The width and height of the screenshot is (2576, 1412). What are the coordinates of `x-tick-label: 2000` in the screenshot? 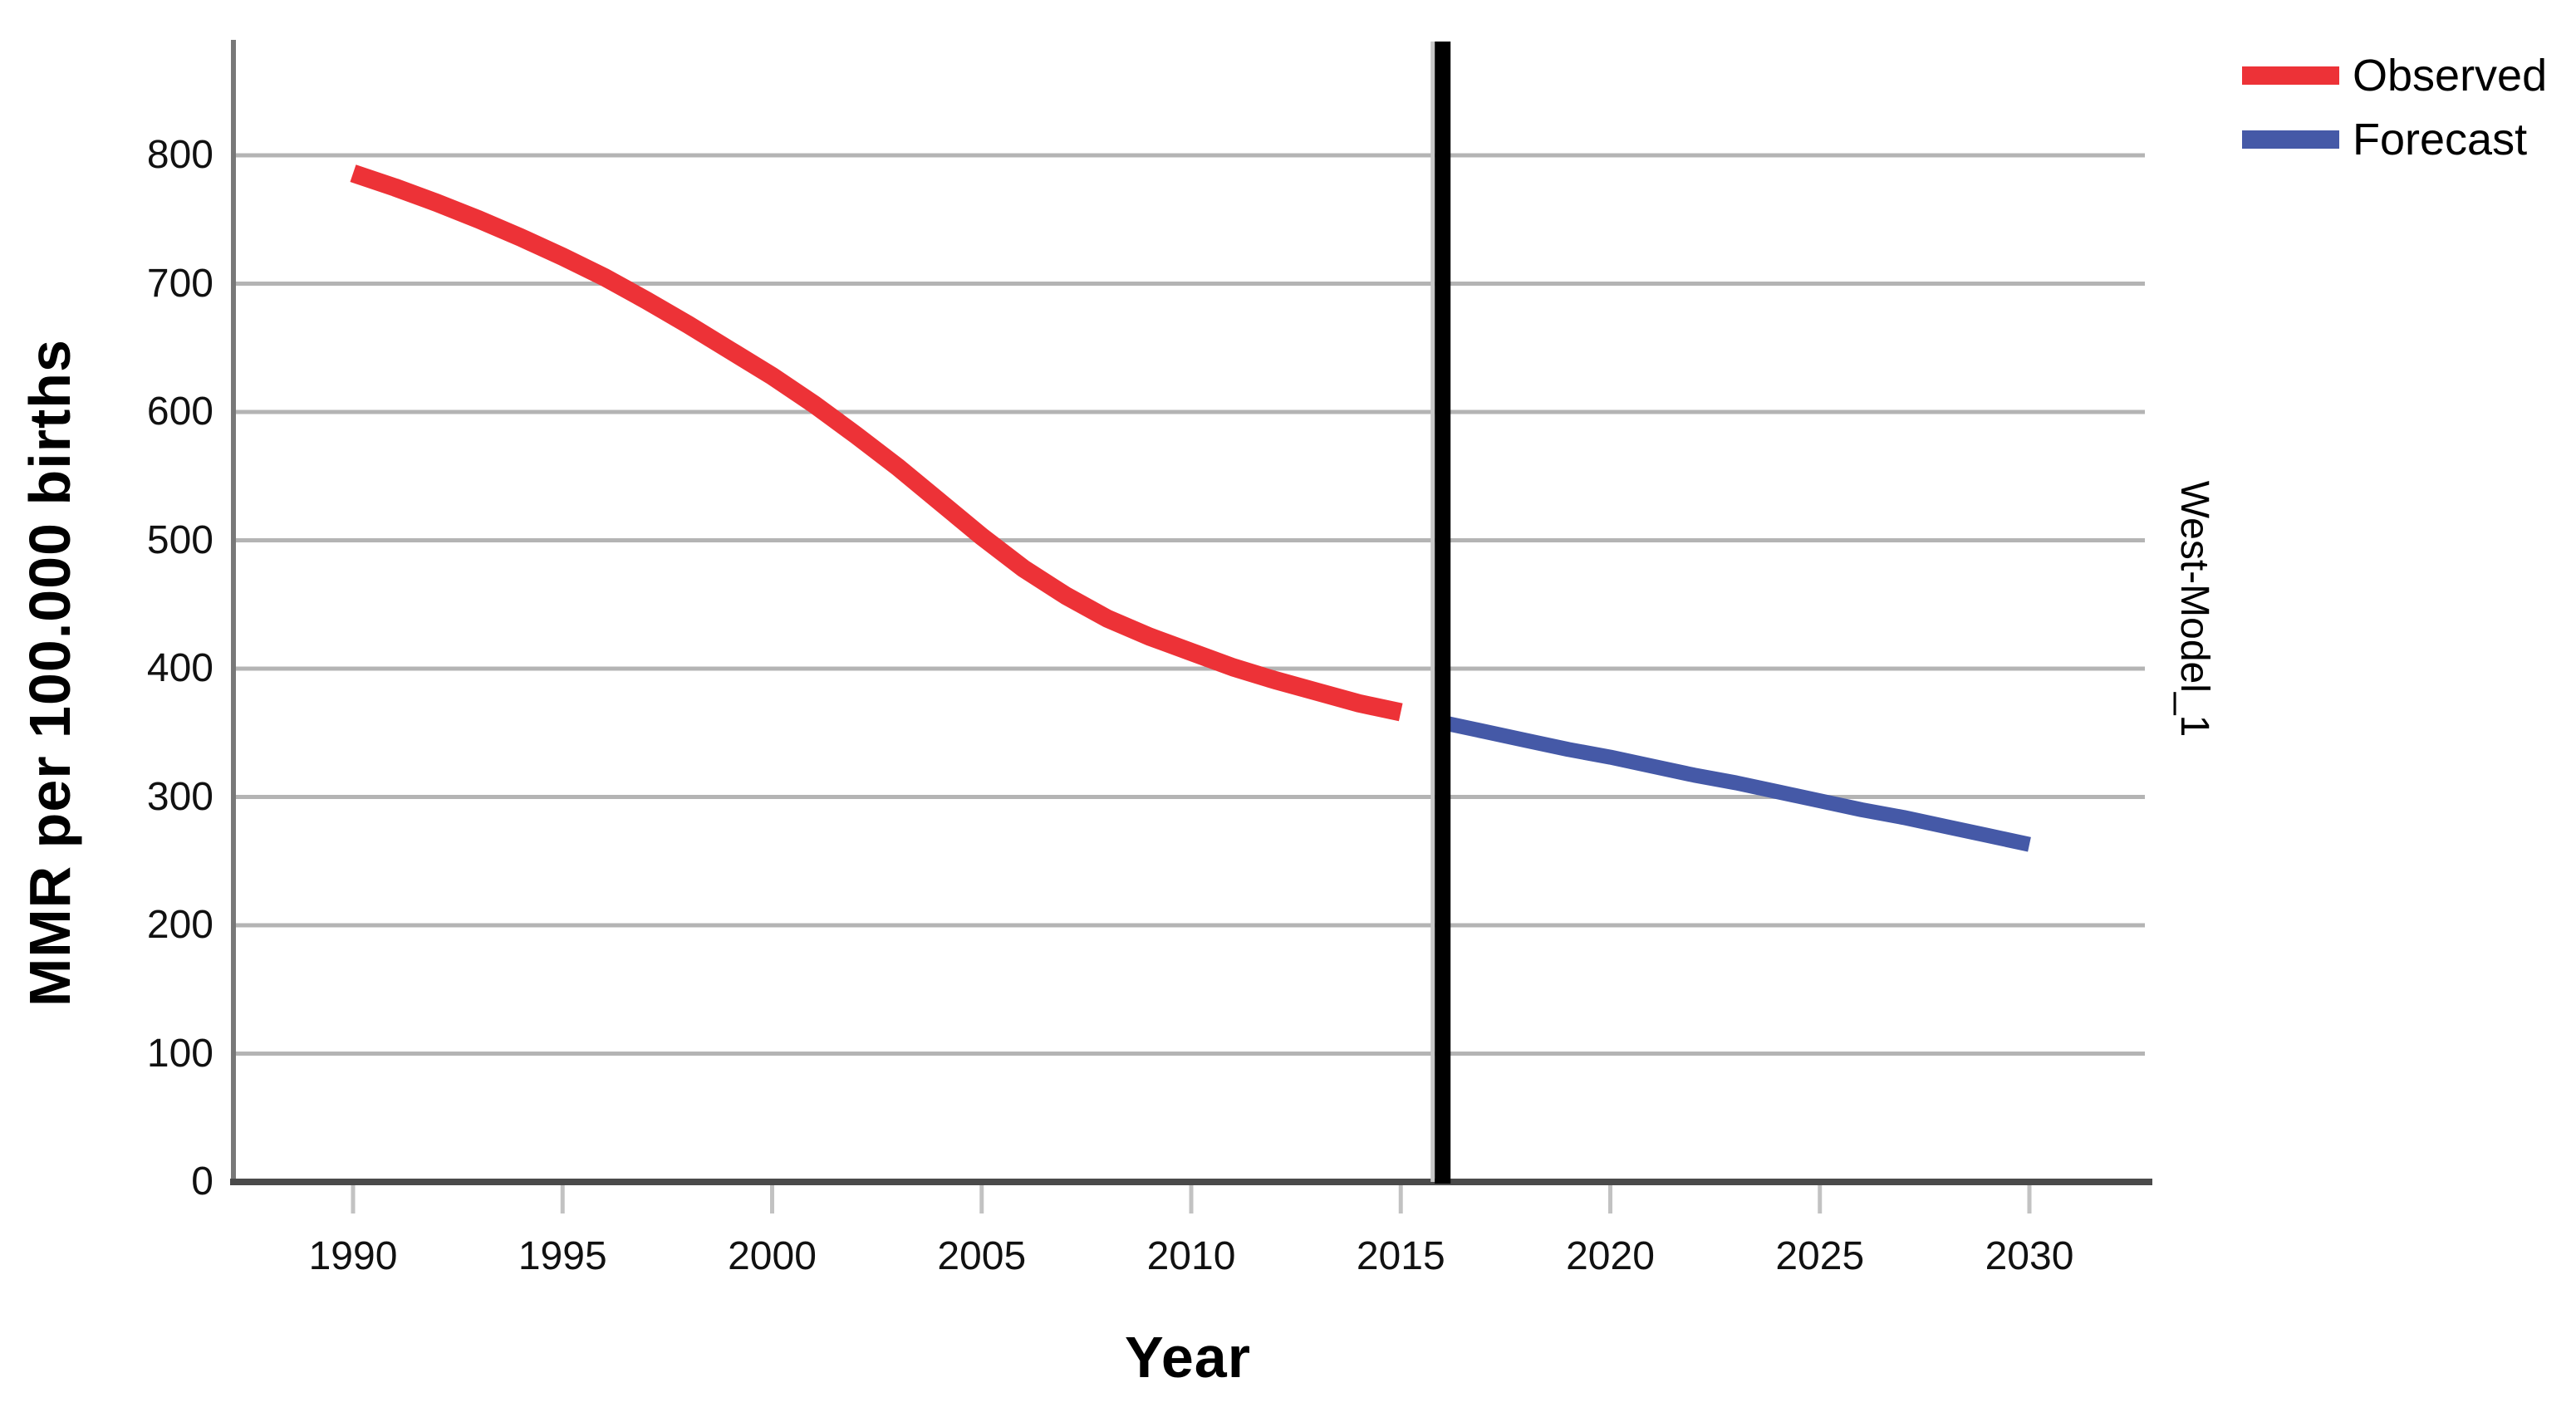 It's located at (772, 1256).